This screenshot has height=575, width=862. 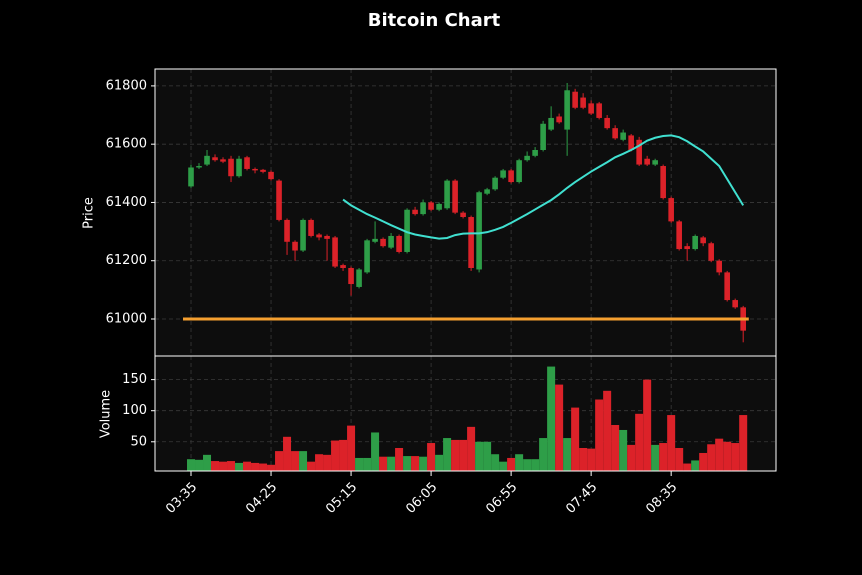 I want to click on y-tick-label: 61200, so click(x=126, y=260).